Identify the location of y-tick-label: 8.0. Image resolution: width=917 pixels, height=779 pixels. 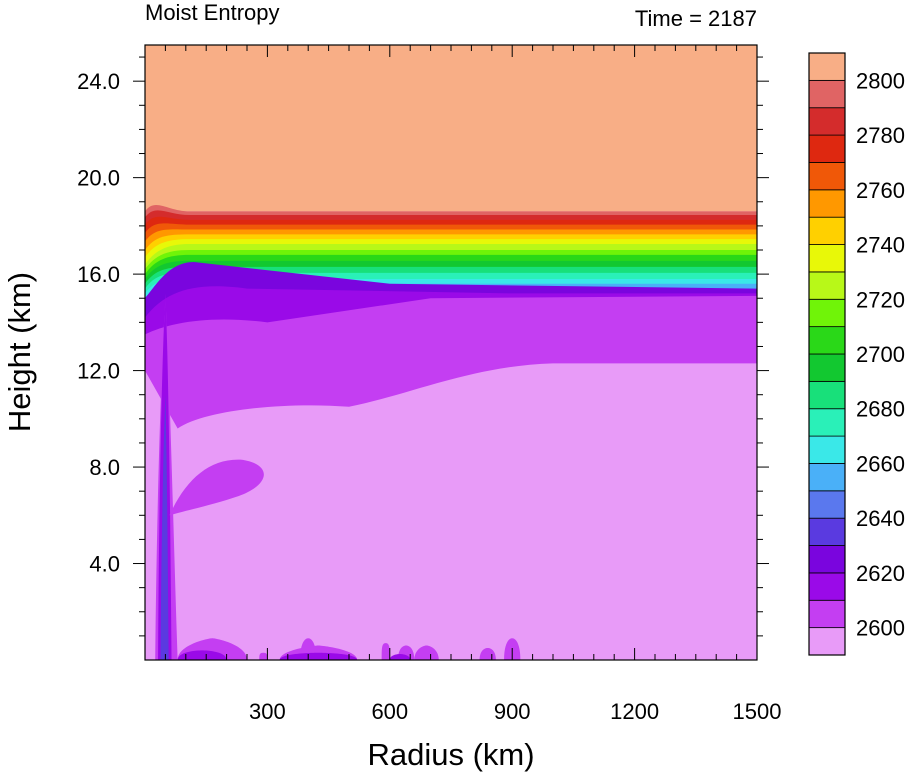
(104, 467).